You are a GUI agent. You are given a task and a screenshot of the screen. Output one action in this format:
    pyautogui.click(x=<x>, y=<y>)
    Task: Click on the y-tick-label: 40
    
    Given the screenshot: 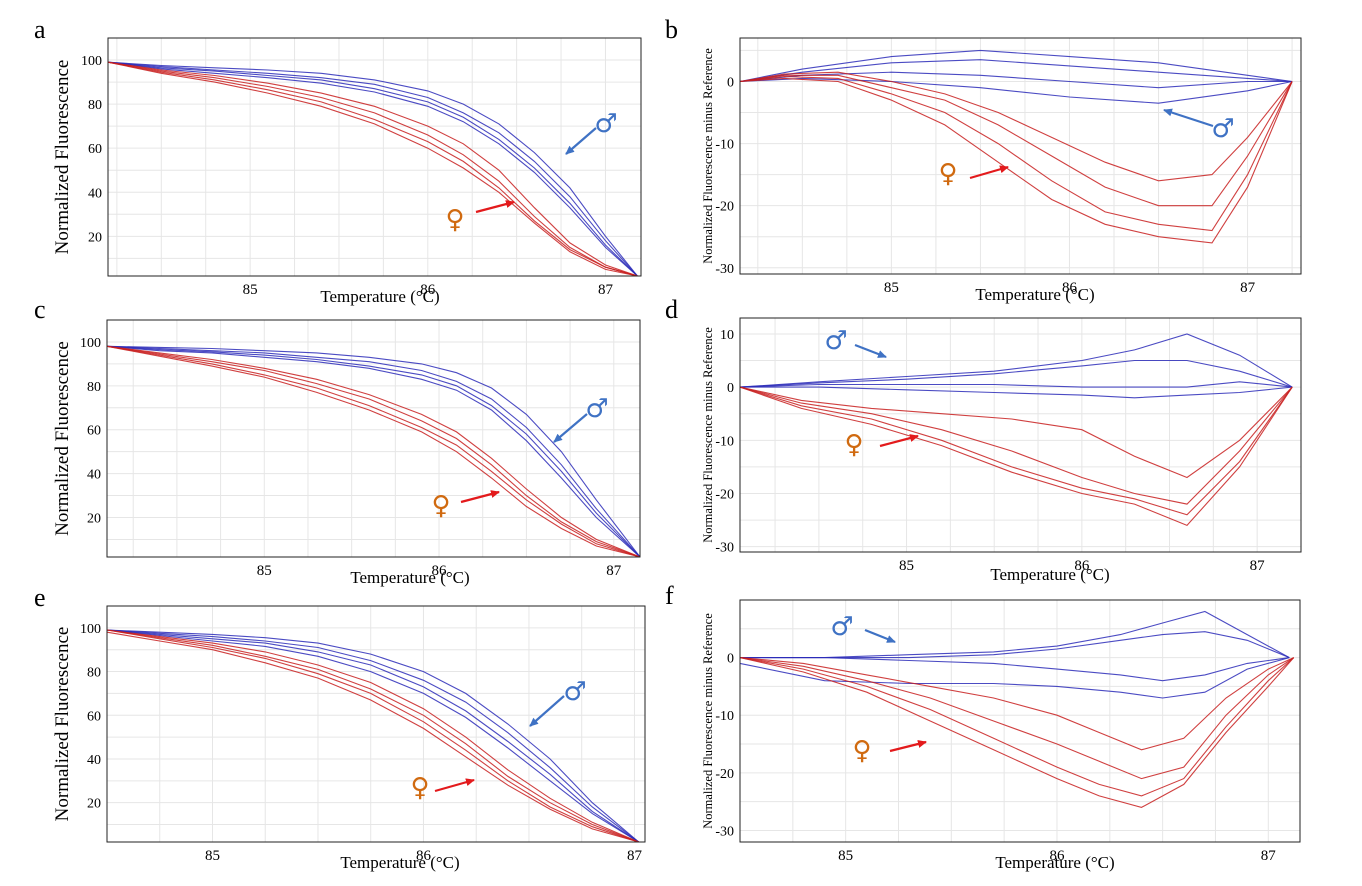 What is the action you would take?
    pyautogui.click(x=94, y=475)
    